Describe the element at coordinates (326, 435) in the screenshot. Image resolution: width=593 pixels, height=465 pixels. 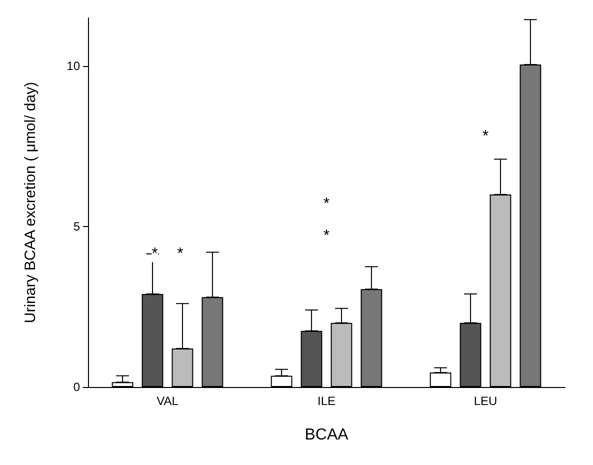
I see `x-axis-title: BCAA` at that location.